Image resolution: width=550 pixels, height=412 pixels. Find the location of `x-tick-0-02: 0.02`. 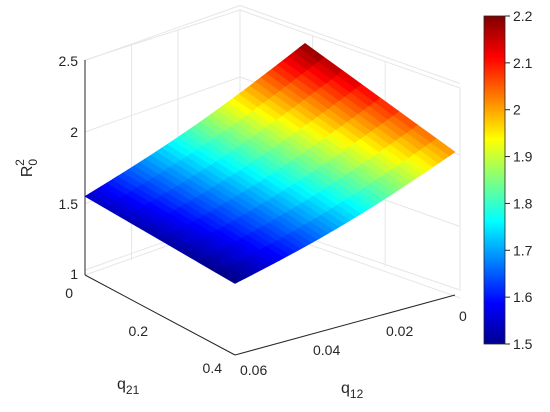

x-tick-0-02: 0.02 is located at coordinates (399, 331).